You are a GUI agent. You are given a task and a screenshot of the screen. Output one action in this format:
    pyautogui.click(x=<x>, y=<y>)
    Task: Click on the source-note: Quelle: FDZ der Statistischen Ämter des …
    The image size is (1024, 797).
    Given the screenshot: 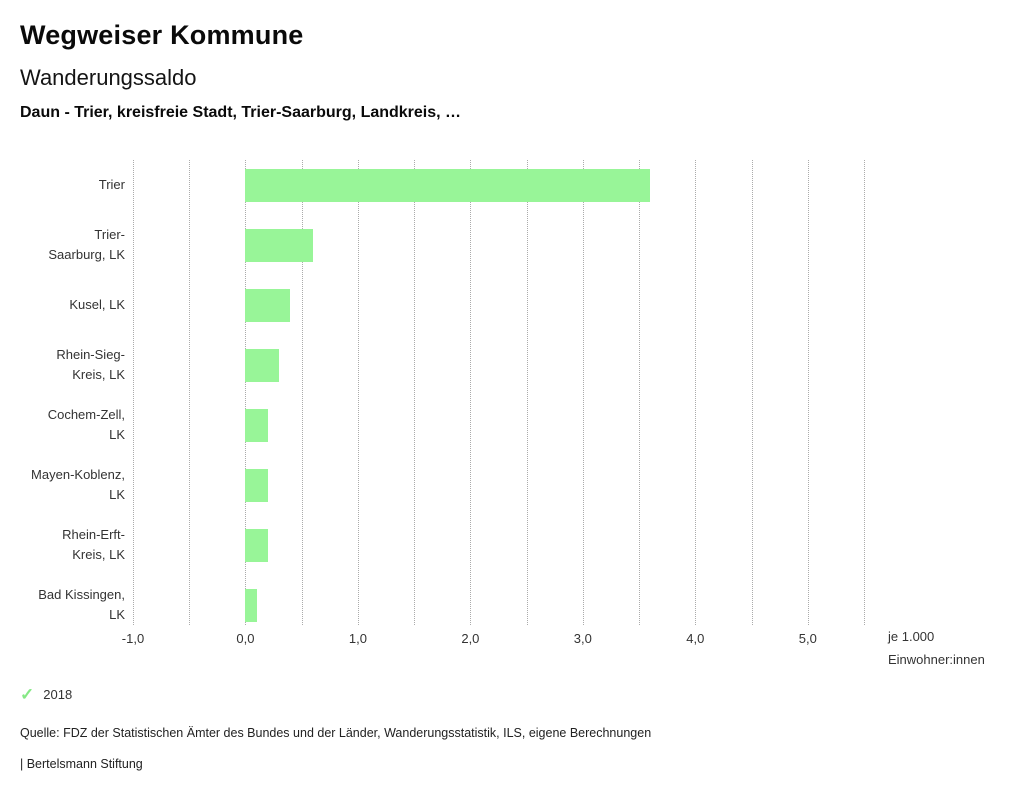 What is the action you would take?
    pyautogui.click(x=336, y=733)
    